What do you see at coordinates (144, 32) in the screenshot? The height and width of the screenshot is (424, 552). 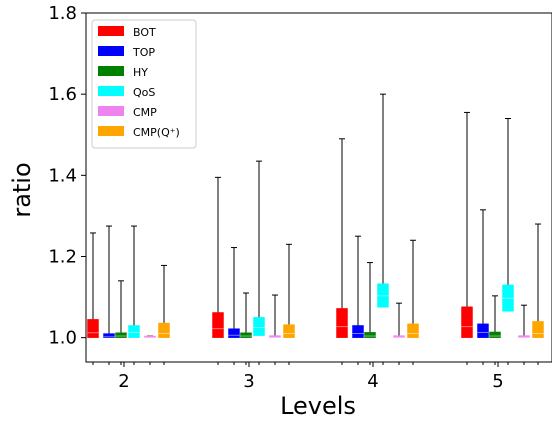 I see `legend-label: BOT` at bounding box center [144, 32].